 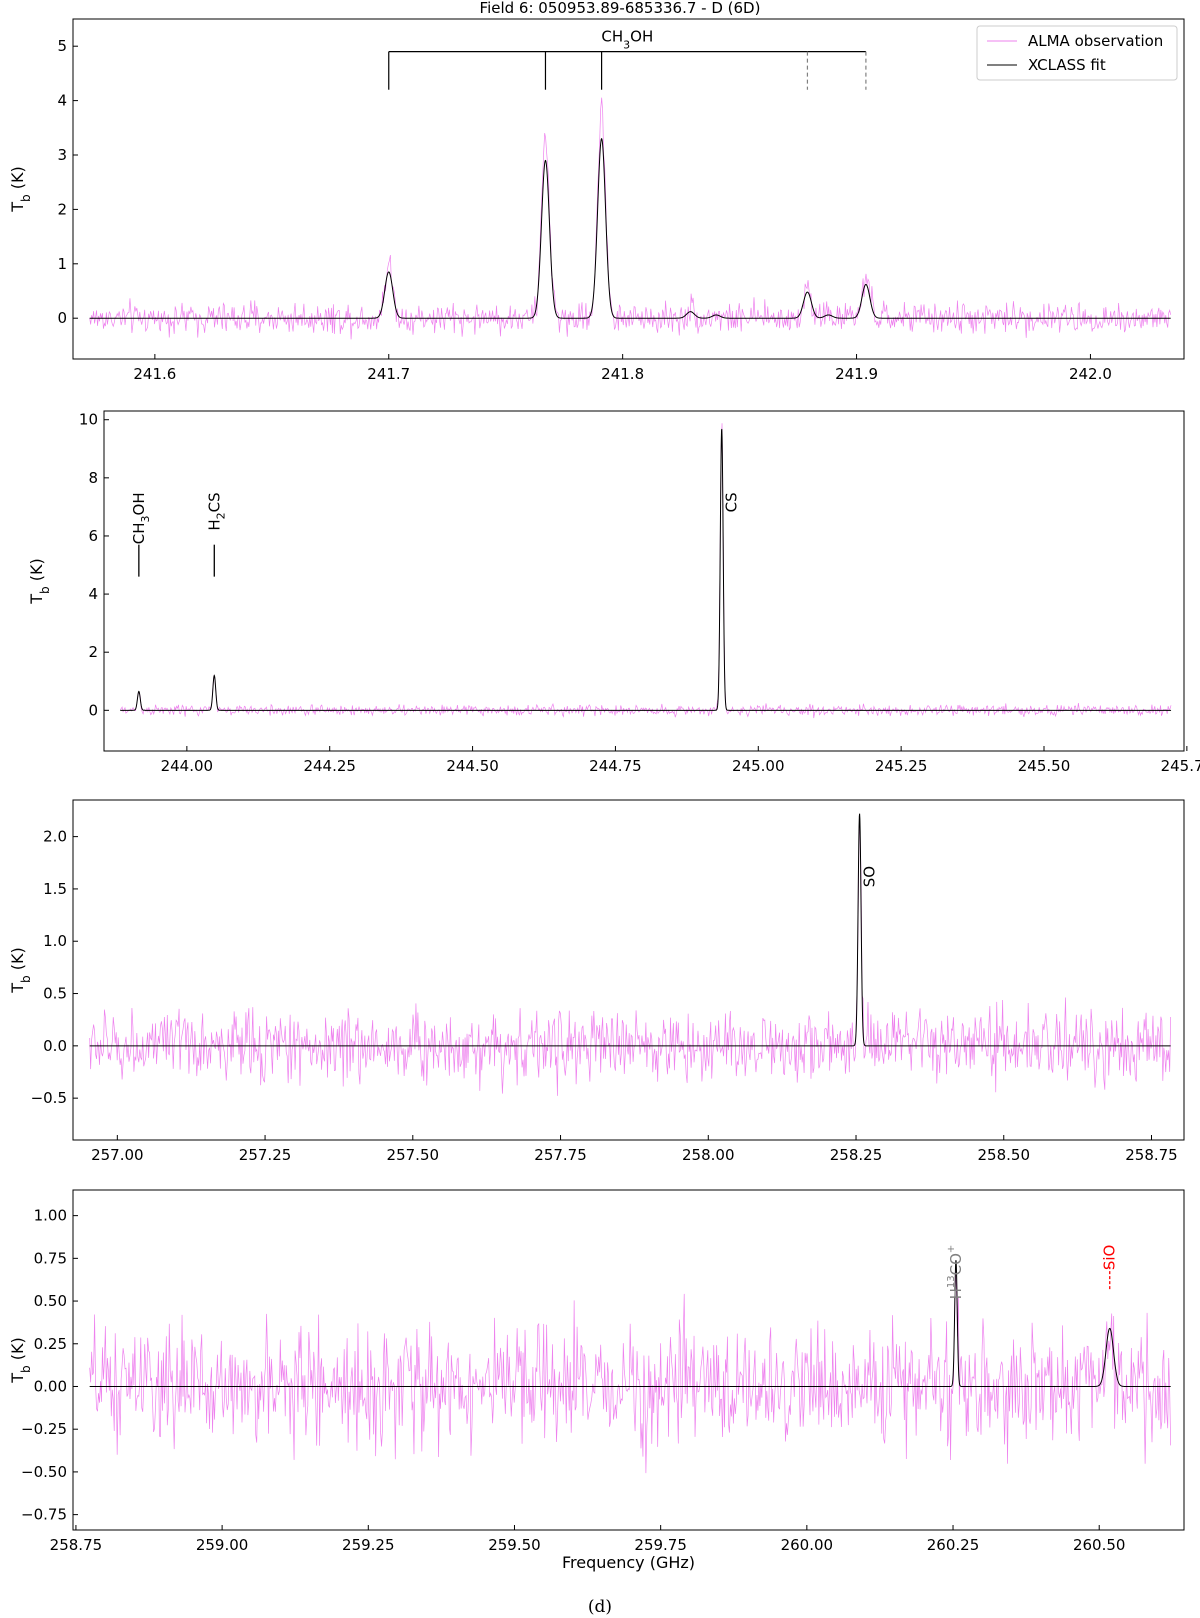 What do you see at coordinates (50, 1344) in the screenshot?
I see `y-tick-label: 0.25` at bounding box center [50, 1344].